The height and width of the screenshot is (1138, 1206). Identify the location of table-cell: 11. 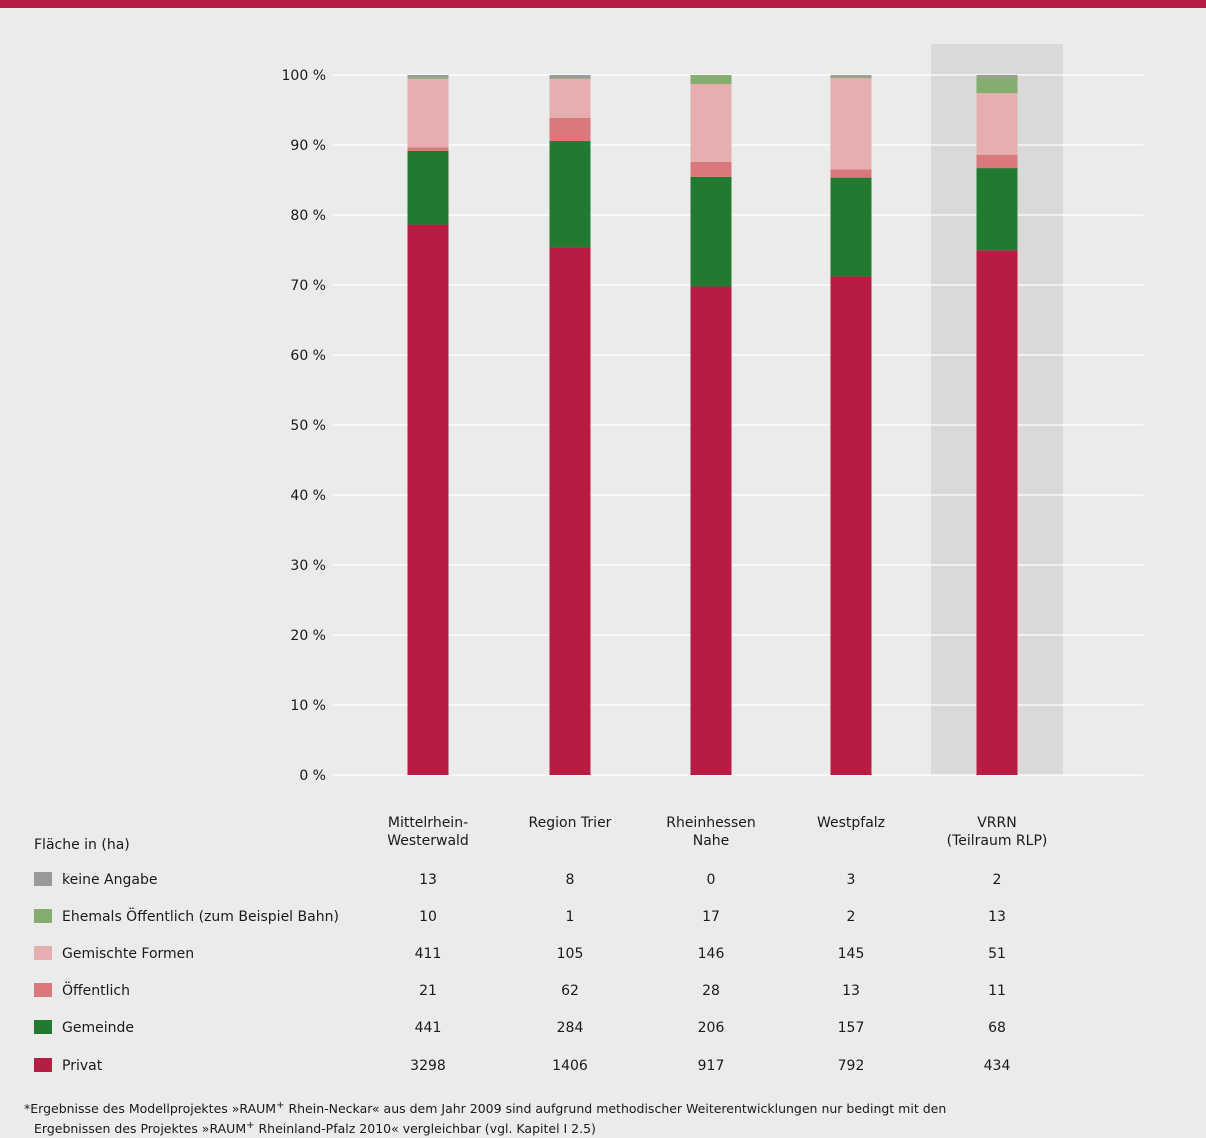
(997, 991).